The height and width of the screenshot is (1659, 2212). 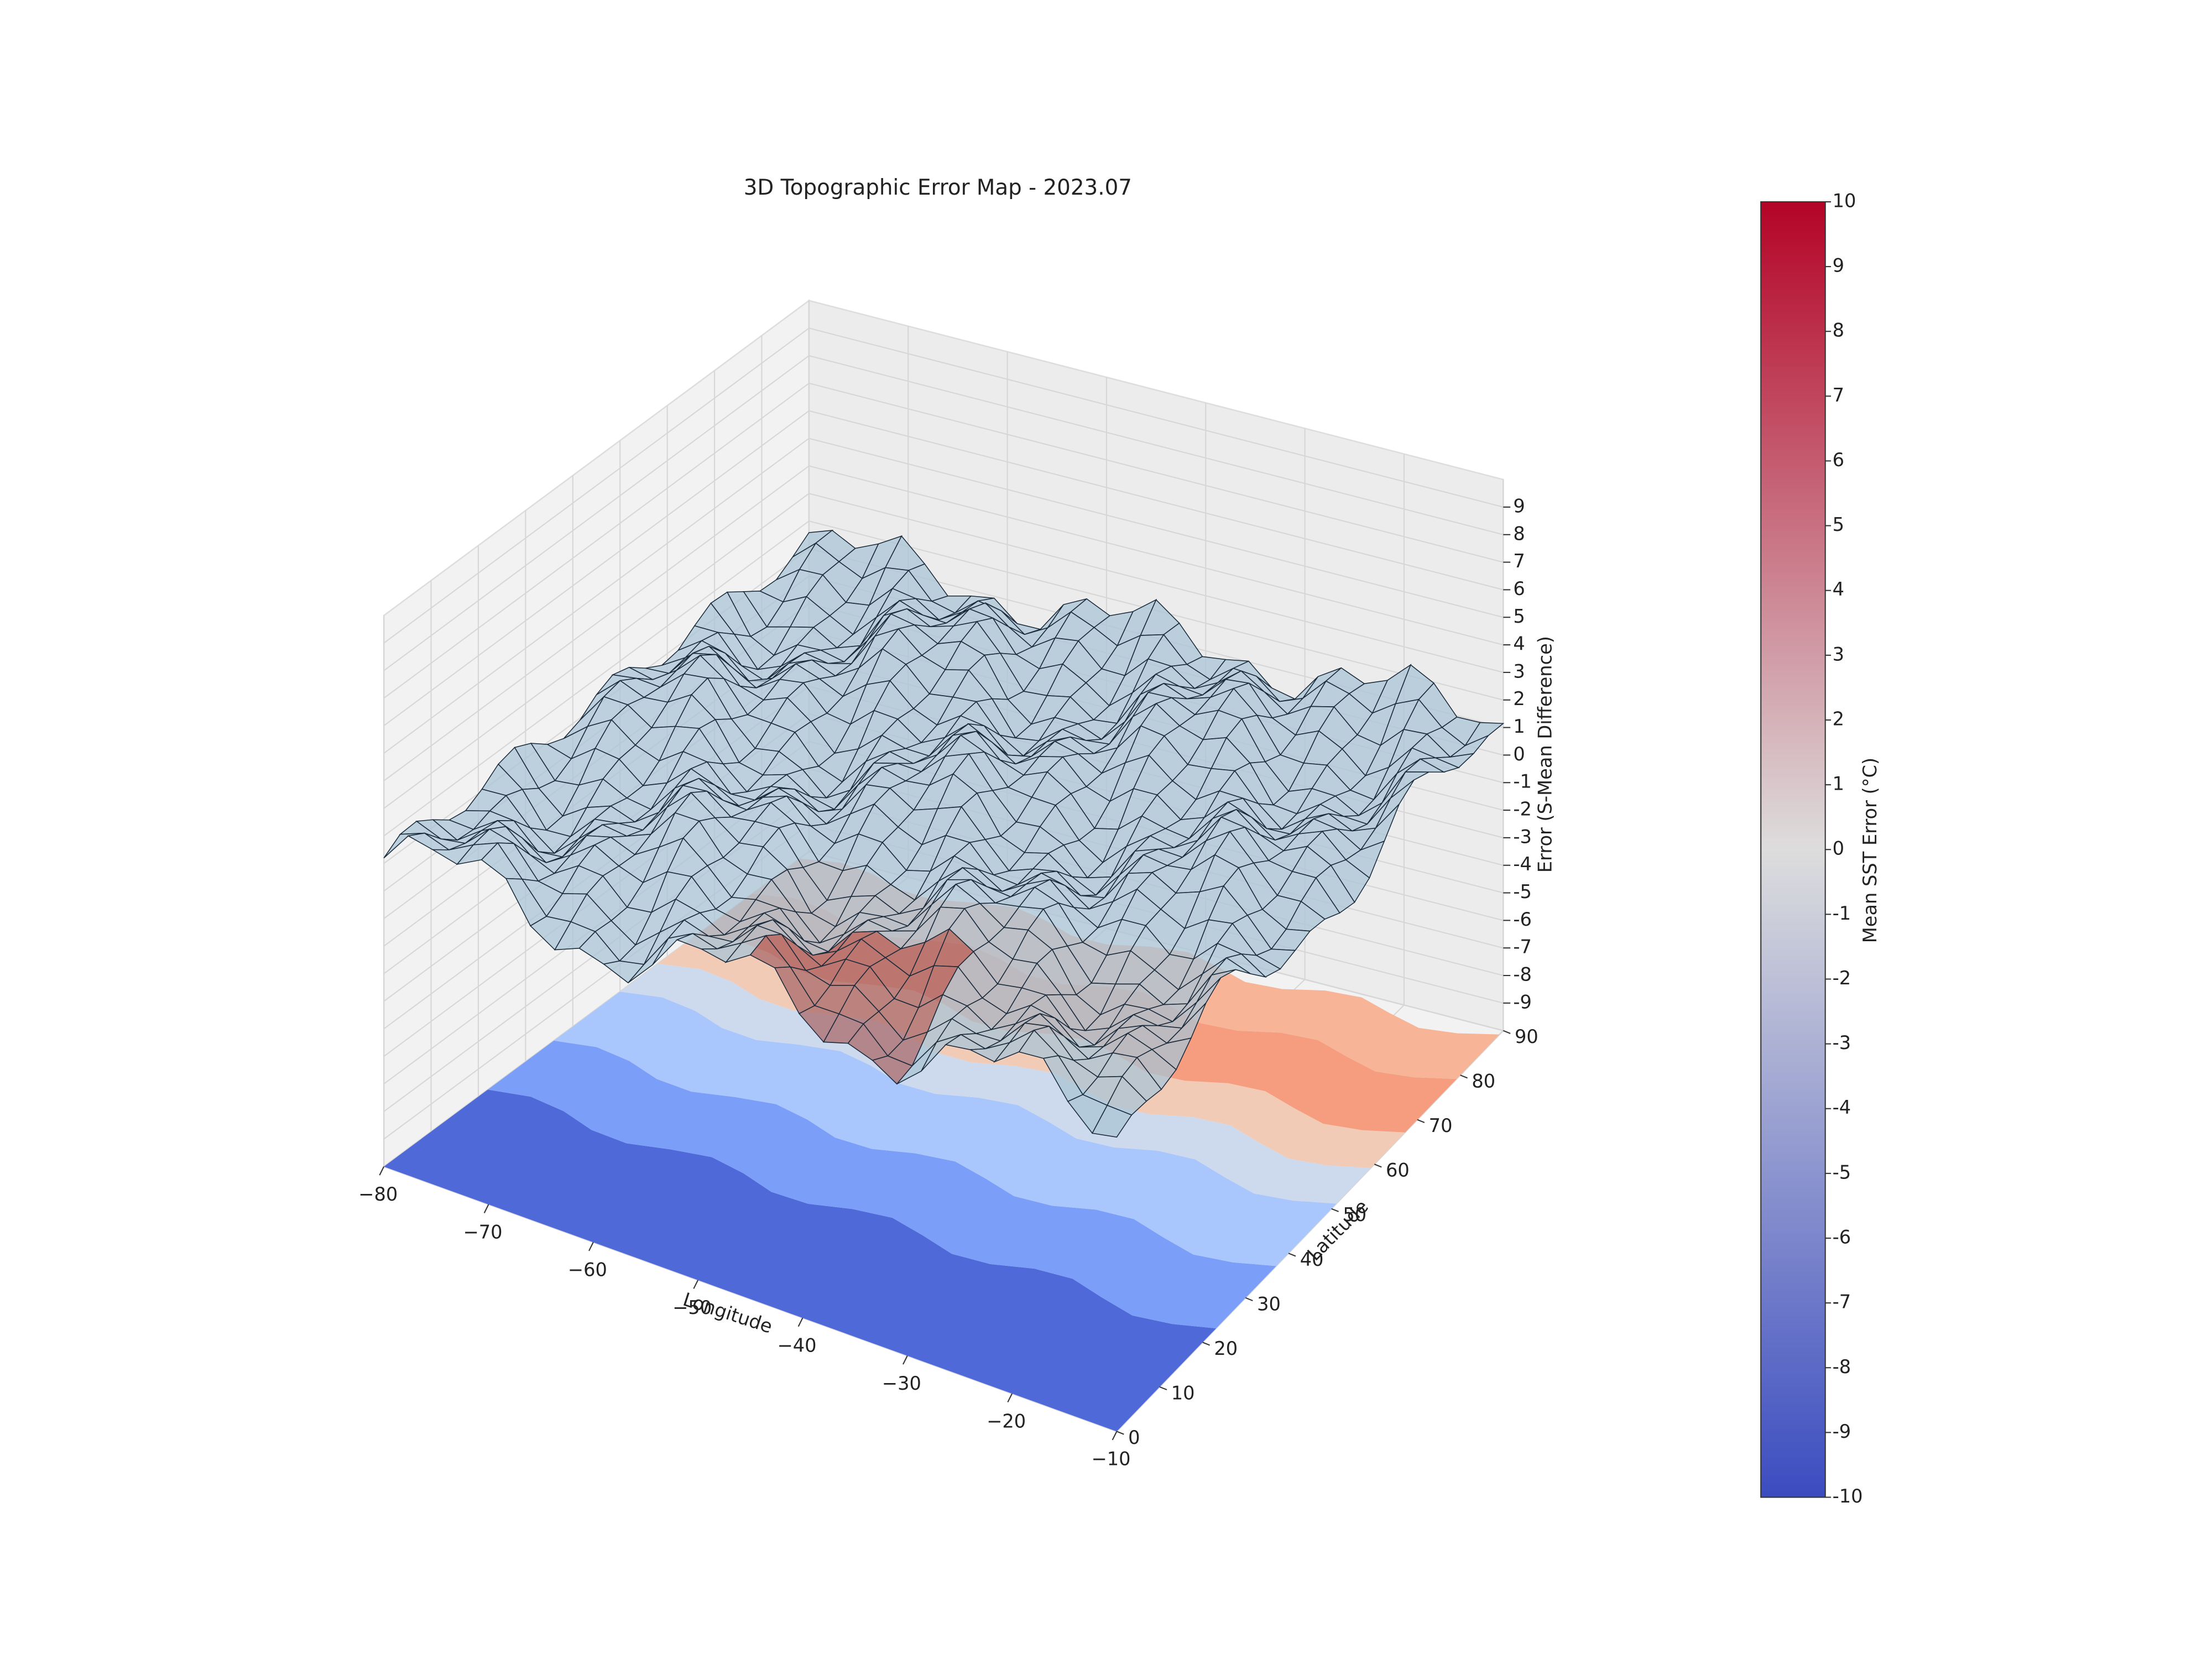 I want to click on colorbar-tick-label: 0, so click(x=1839, y=849).